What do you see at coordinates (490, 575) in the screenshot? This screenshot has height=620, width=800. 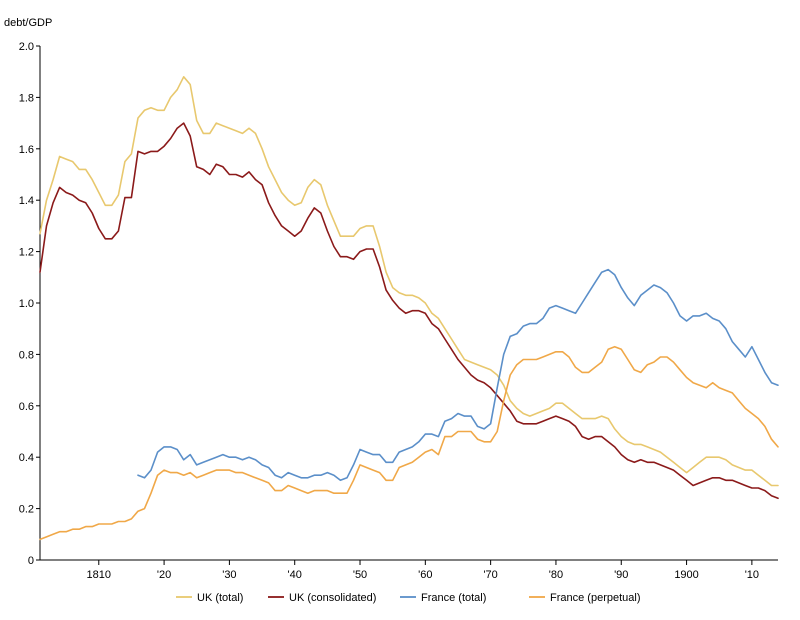 I see `x-tick-label: '70` at bounding box center [490, 575].